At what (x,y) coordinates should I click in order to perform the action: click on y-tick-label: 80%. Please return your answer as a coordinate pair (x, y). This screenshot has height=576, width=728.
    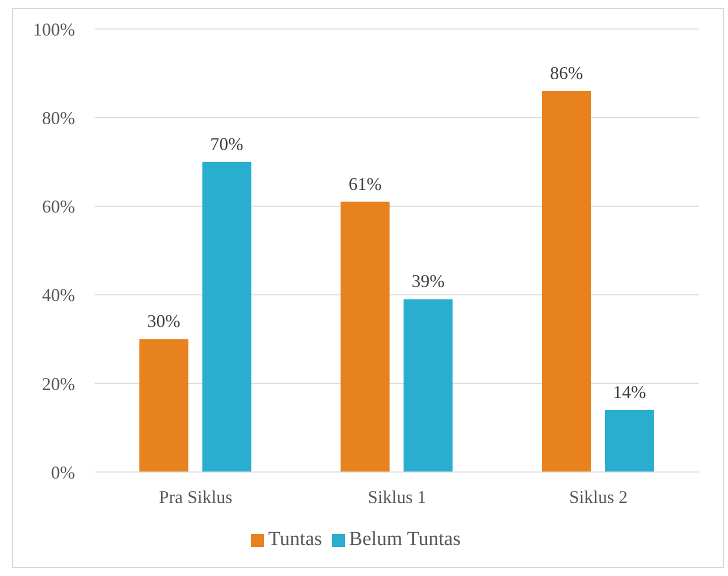
    Looking at the image, I should click on (58, 118).